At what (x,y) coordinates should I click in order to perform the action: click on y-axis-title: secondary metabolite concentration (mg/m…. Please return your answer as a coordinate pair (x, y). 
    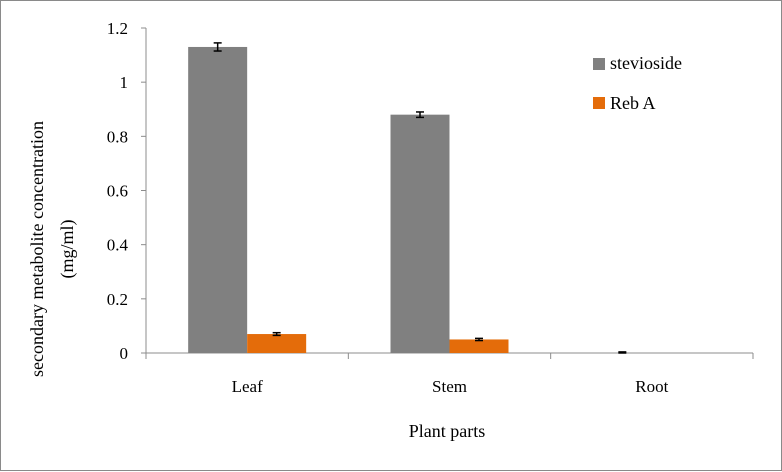
    Looking at the image, I should click on (52, 249).